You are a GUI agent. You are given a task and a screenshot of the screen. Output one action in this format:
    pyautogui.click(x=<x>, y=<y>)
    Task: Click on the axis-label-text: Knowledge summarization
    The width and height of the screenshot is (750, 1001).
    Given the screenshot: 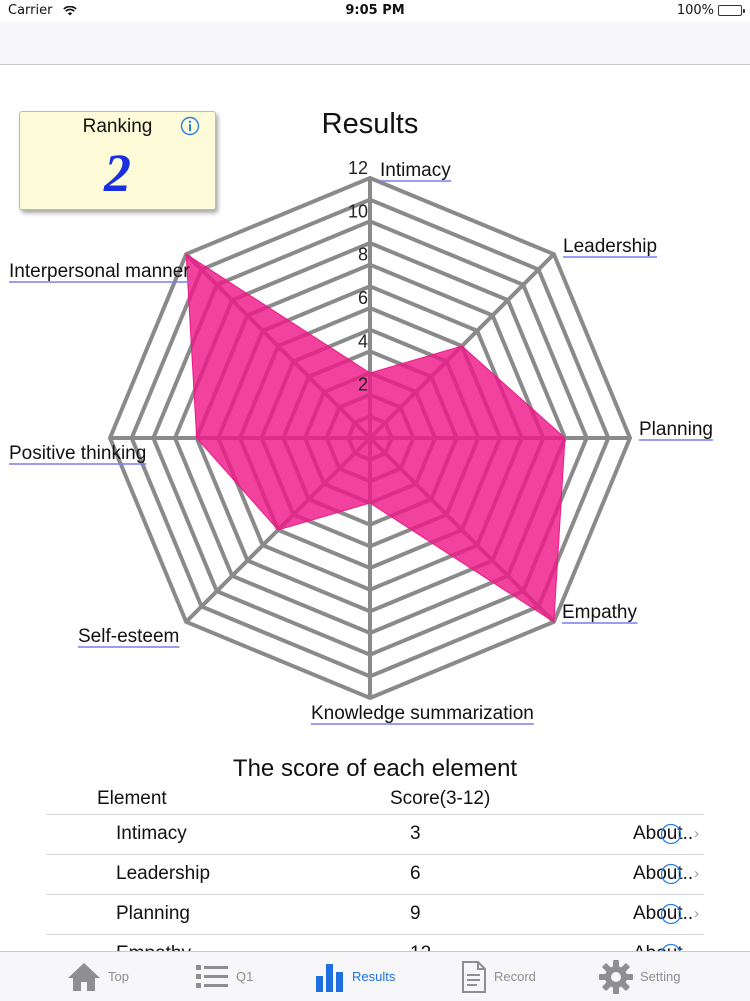 What is the action you would take?
    pyautogui.click(x=422, y=713)
    